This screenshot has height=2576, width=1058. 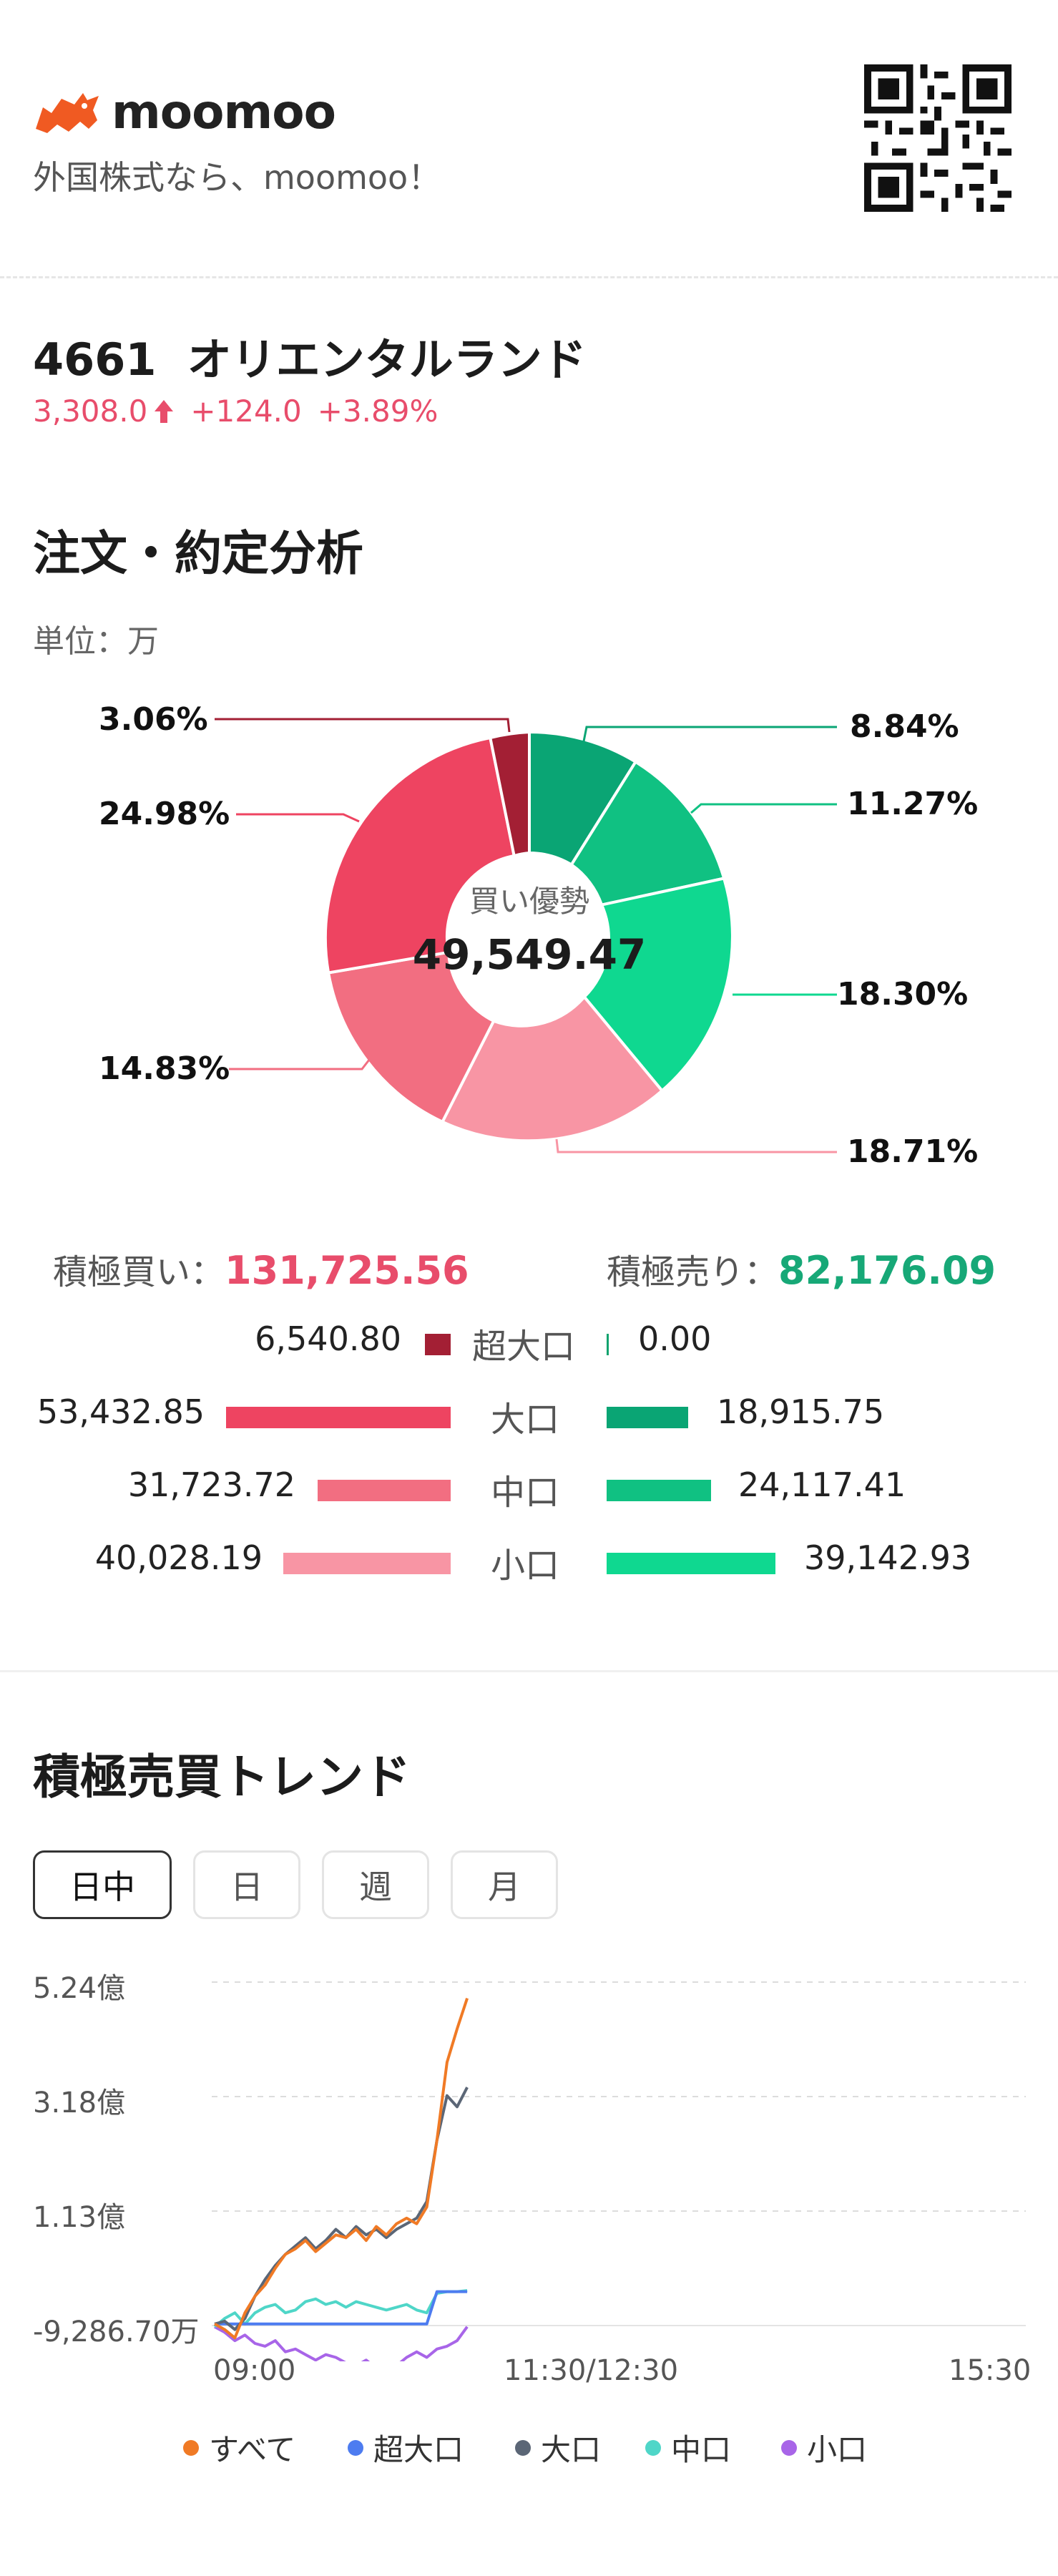 I want to click on stock-quote: 3,308.0 +124.0 +3.89%, so click(x=235, y=411).